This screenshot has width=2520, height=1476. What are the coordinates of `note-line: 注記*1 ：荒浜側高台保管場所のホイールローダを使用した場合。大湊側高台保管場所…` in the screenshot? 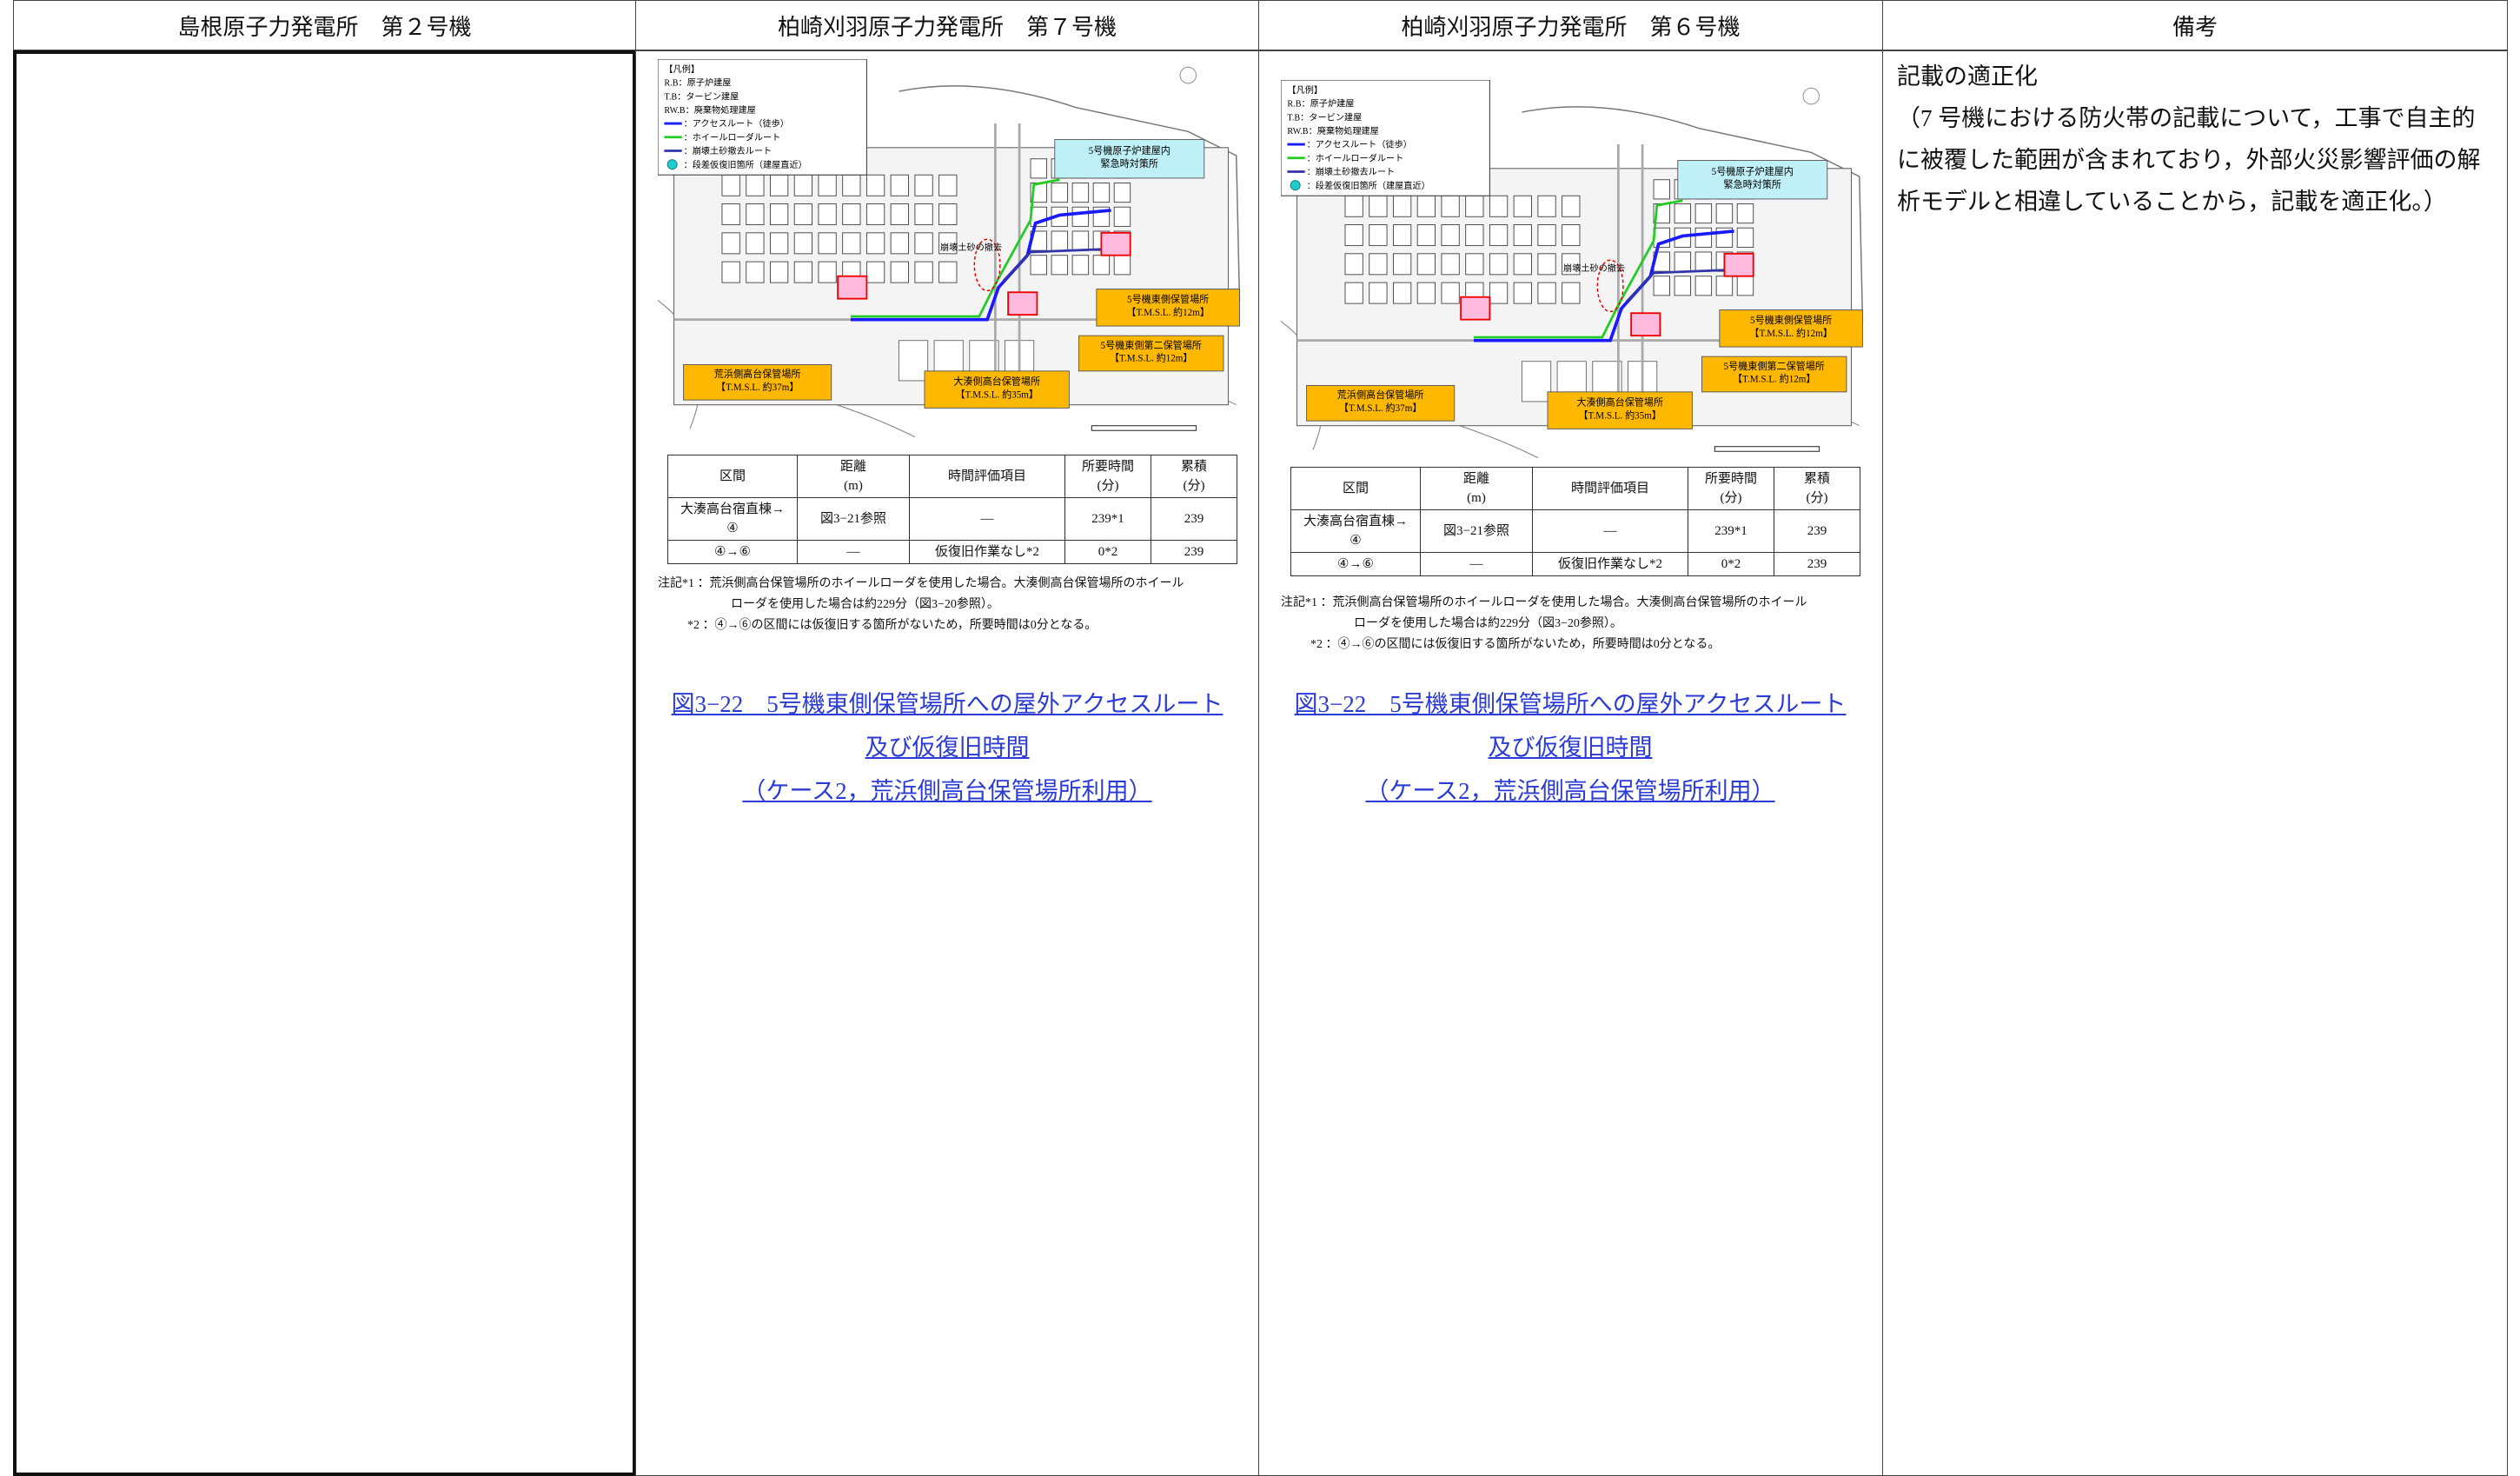 It's located at (1544, 602).